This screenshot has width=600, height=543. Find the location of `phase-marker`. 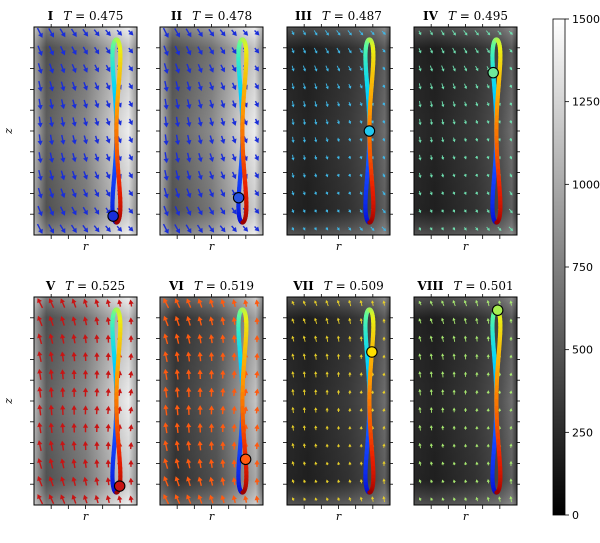

phase-marker is located at coordinates (369, 131).